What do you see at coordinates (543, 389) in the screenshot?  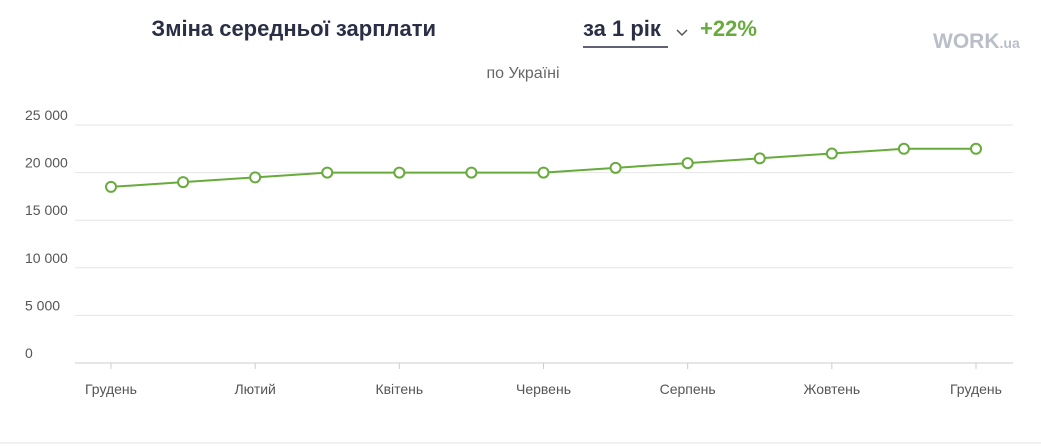 I see `x-tick-label: Червень` at bounding box center [543, 389].